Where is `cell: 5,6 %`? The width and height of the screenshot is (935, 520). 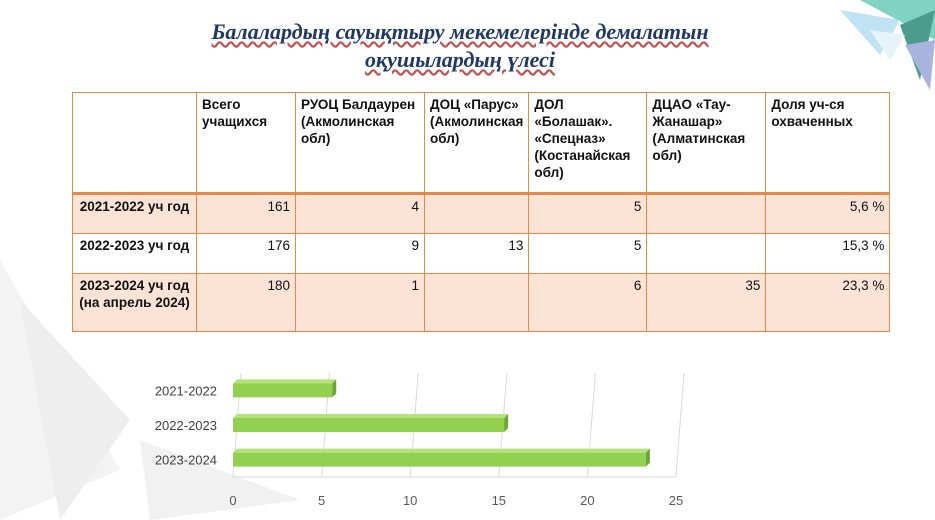 cell: 5,6 % is located at coordinates (828, 214).